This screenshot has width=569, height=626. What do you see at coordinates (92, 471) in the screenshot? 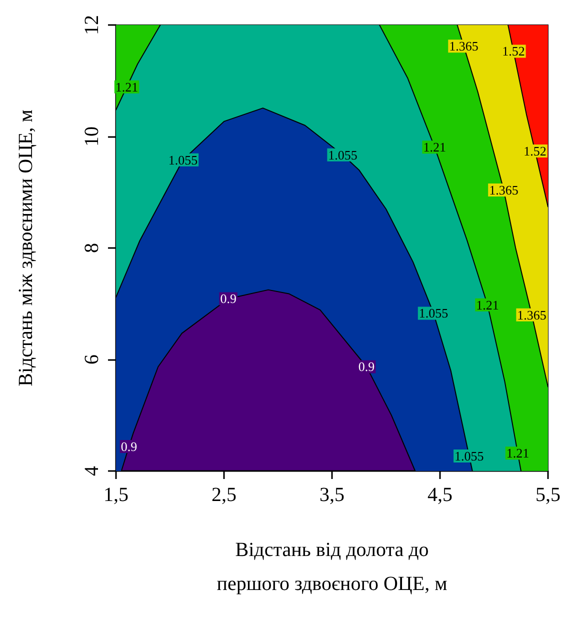
I see `y-tick-label: 4` at bounding box center [92, 471].